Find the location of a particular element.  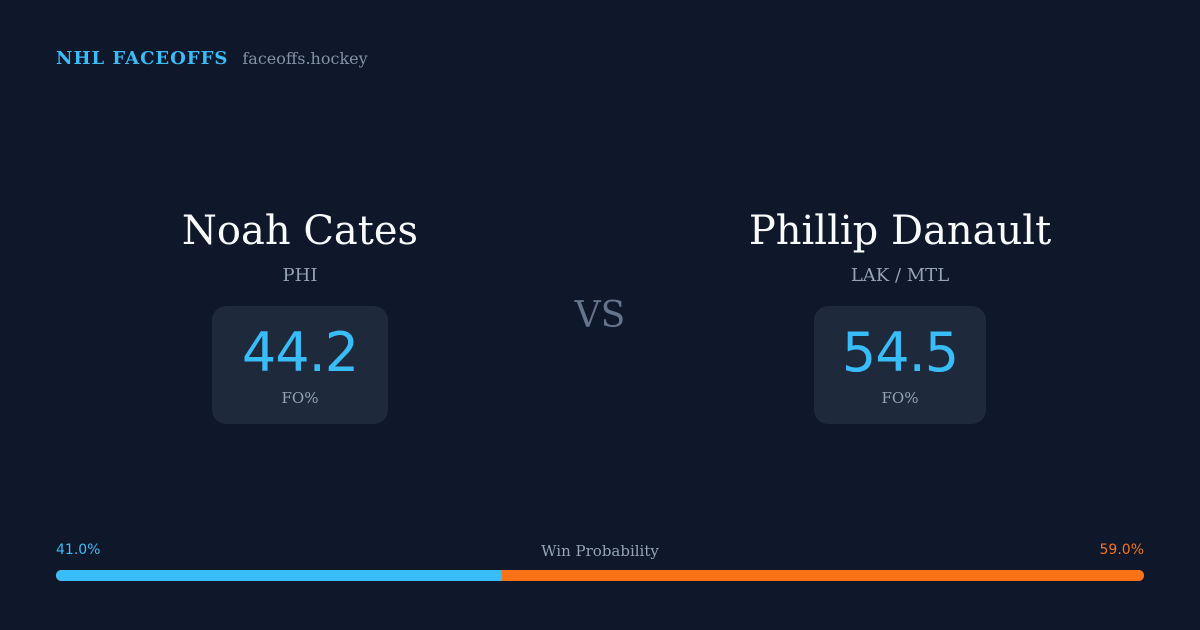

player-right-stat-box: 54.5 FO% is located at coordinates (900, 365).